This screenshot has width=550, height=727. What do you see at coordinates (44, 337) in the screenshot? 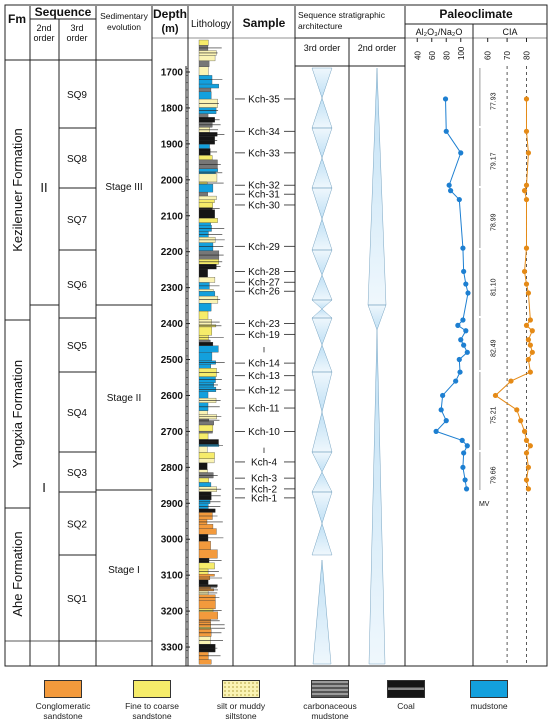
I see `second-order-column: II I` at bounding box center [44, 337].